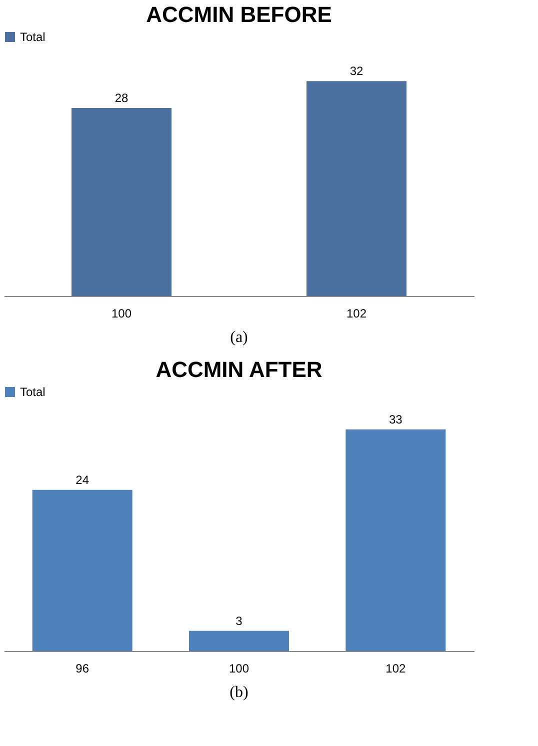  I want to click on x-tick-label: 96, so click(83, 669).